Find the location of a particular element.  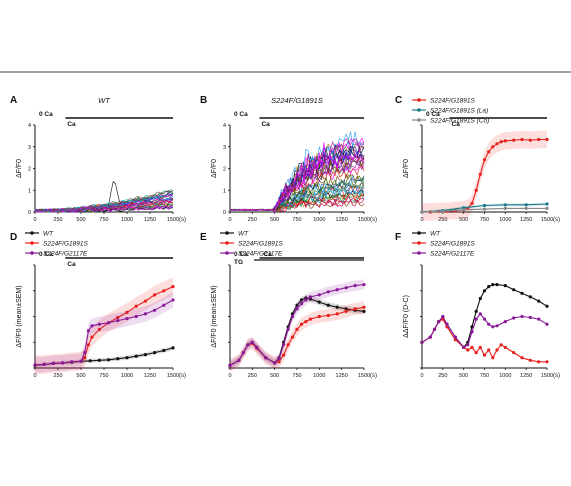

y-axis-label: ΔF/F0 (mean±SEM) is located at coordinates (214, 316).